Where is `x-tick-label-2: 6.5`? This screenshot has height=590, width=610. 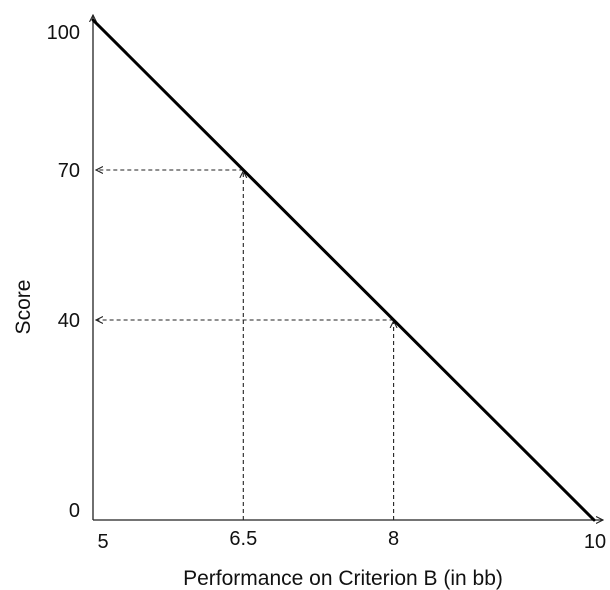
x-tick-label-2: 6.5 is located at coordinates (243, 539).